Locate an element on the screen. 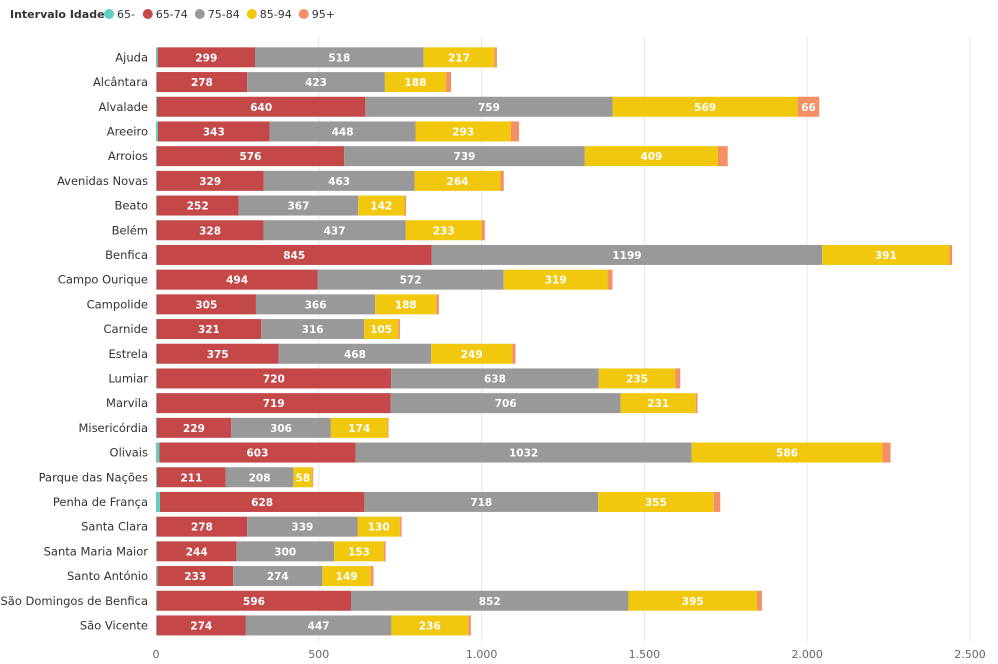 This screenshot has width=998, height=664. data-label: 448 is located at coordinates (343, 132).